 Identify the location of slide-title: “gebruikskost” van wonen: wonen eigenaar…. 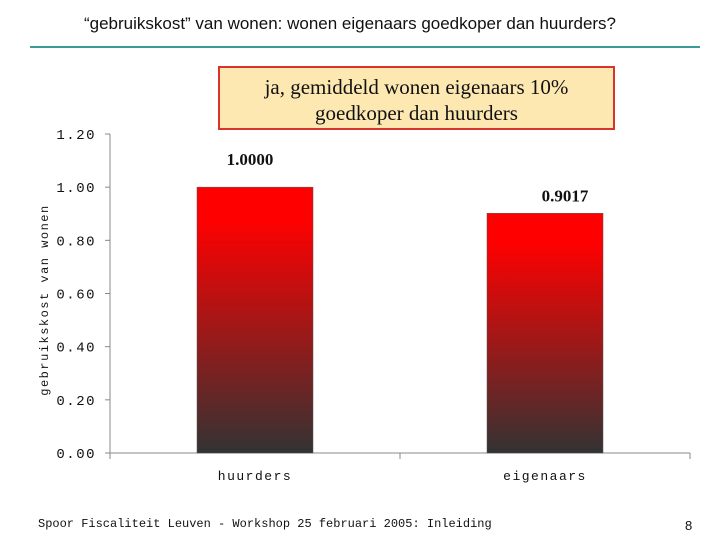
(350, 23).